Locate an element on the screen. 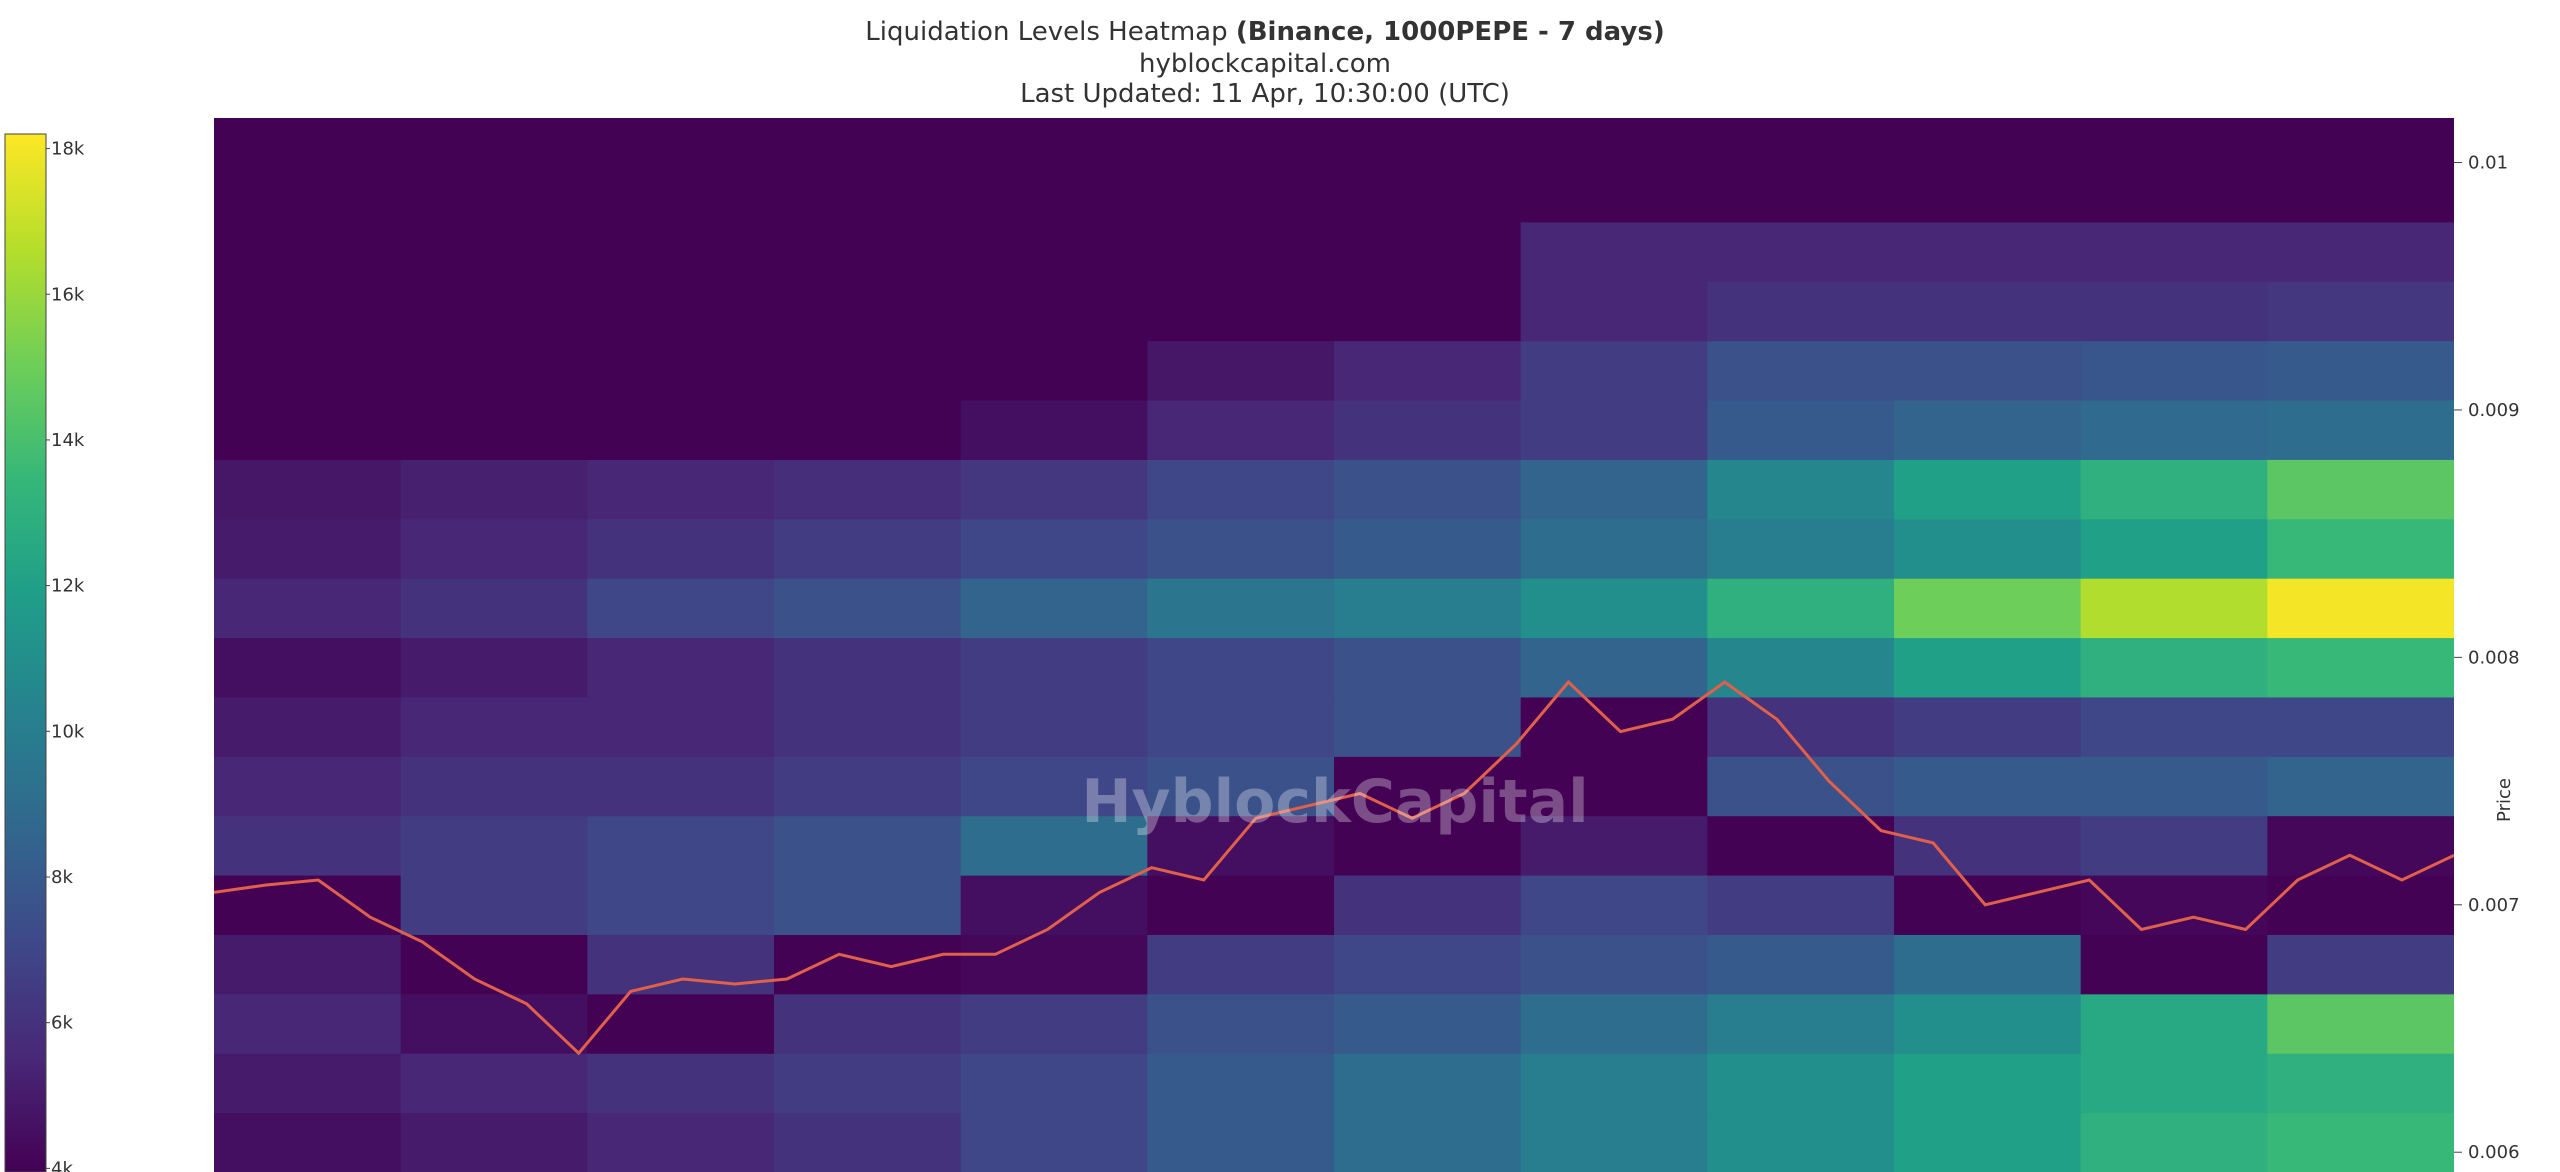  subtitle: hyblockcapital.com is located at coordinates (1265, 64).